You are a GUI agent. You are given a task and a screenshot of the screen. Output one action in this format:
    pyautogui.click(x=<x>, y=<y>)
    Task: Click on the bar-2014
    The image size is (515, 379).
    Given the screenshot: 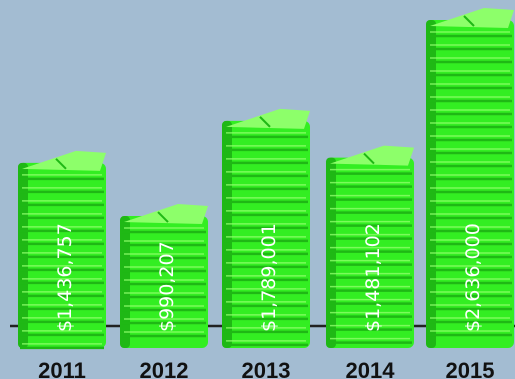 What is the action you would take?
    pyautogui.click(x=370, y=246)
    